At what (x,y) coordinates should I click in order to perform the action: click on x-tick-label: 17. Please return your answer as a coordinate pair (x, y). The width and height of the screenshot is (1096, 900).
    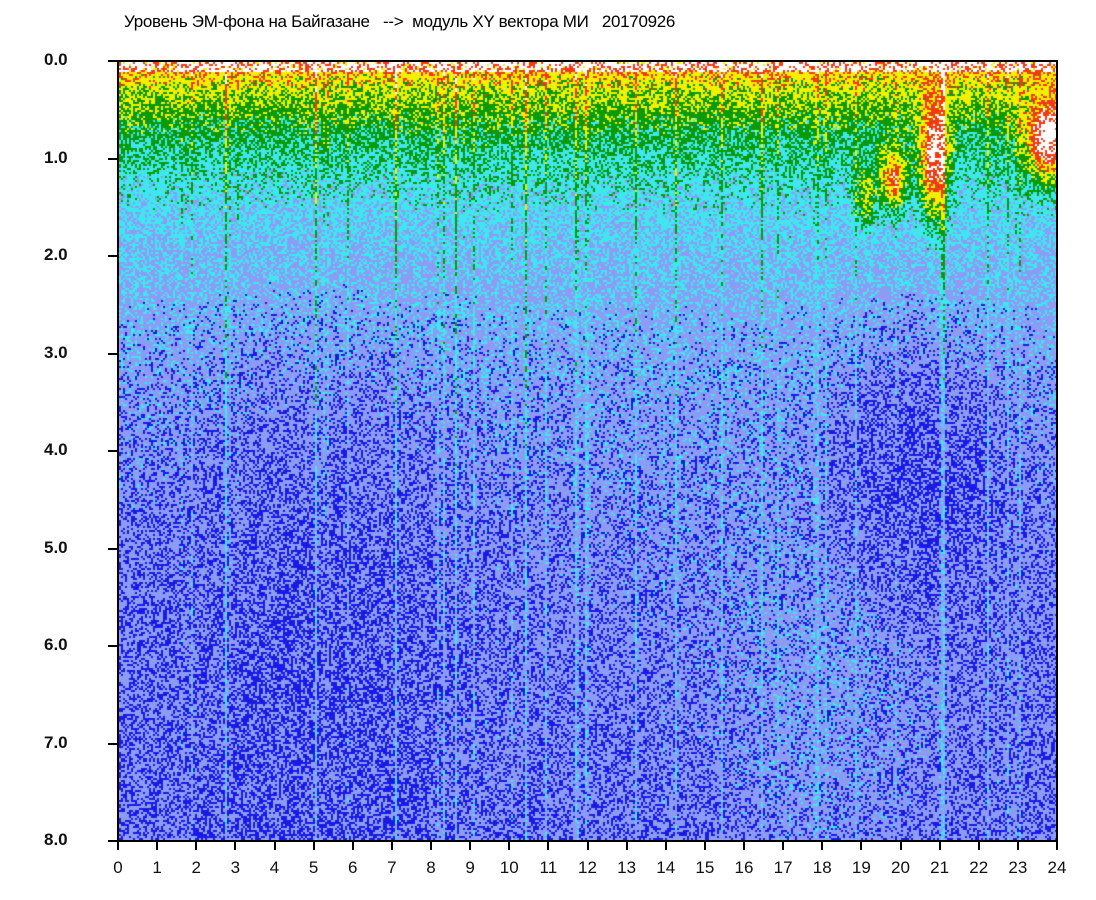
    Looking at the image, I should click on (783, 867).